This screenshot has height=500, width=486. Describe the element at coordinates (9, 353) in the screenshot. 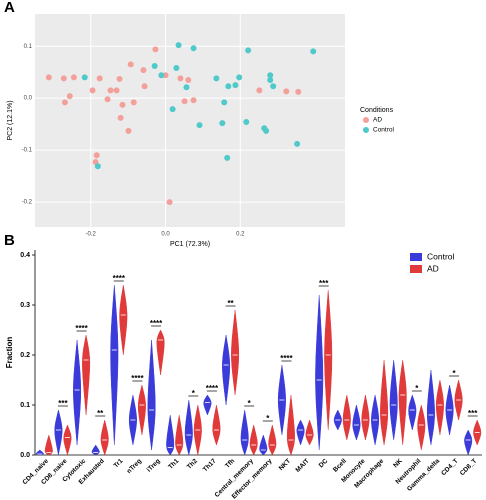

I see `y-axis-label: Fraction` at that location.